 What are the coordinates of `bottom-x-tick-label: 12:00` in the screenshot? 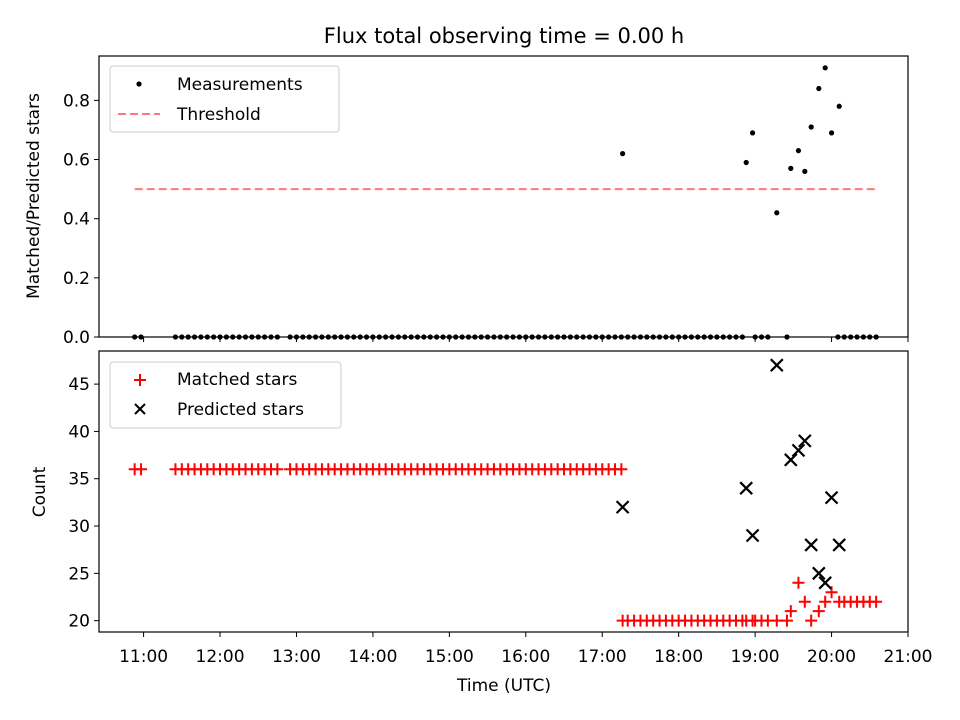 It's located at (220, 657).